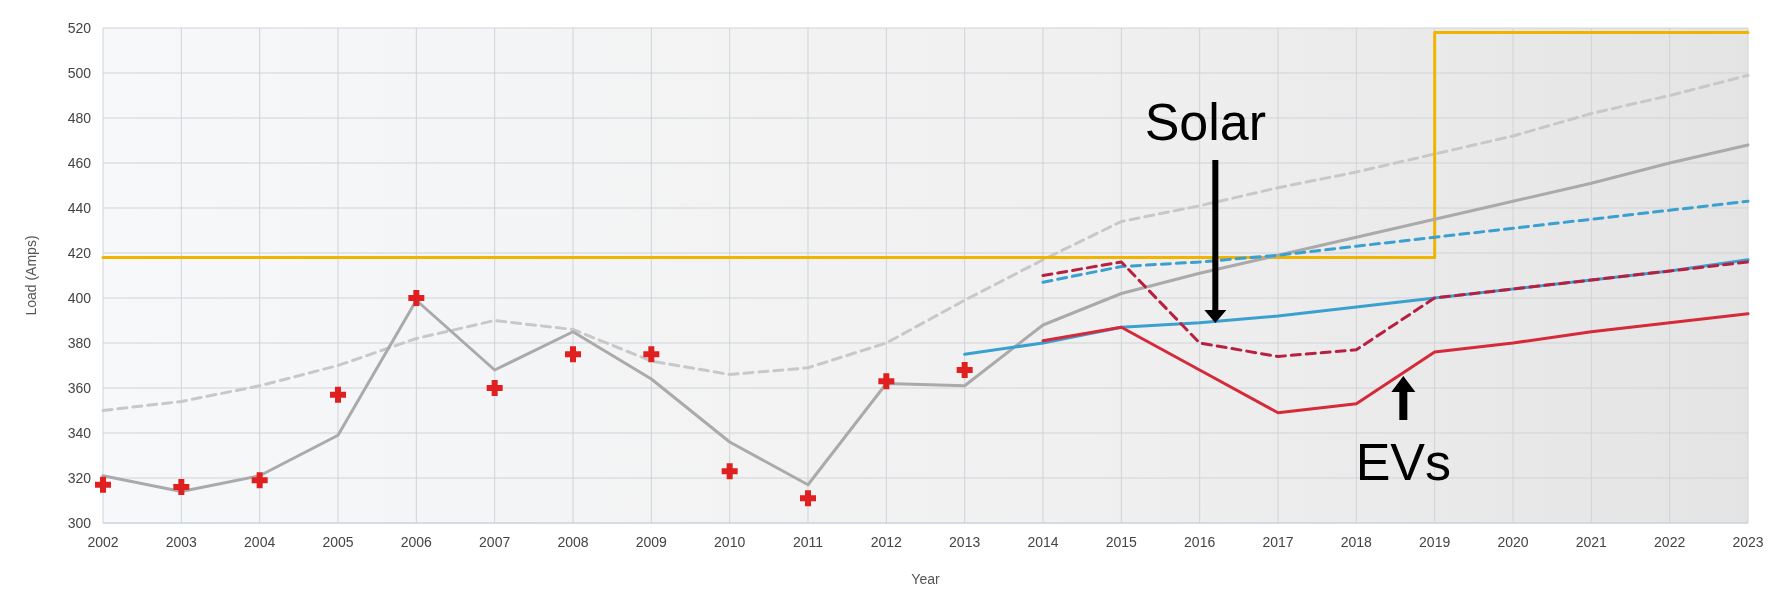  I want to click on x-tick-label: 2018, so click(1356, 542).